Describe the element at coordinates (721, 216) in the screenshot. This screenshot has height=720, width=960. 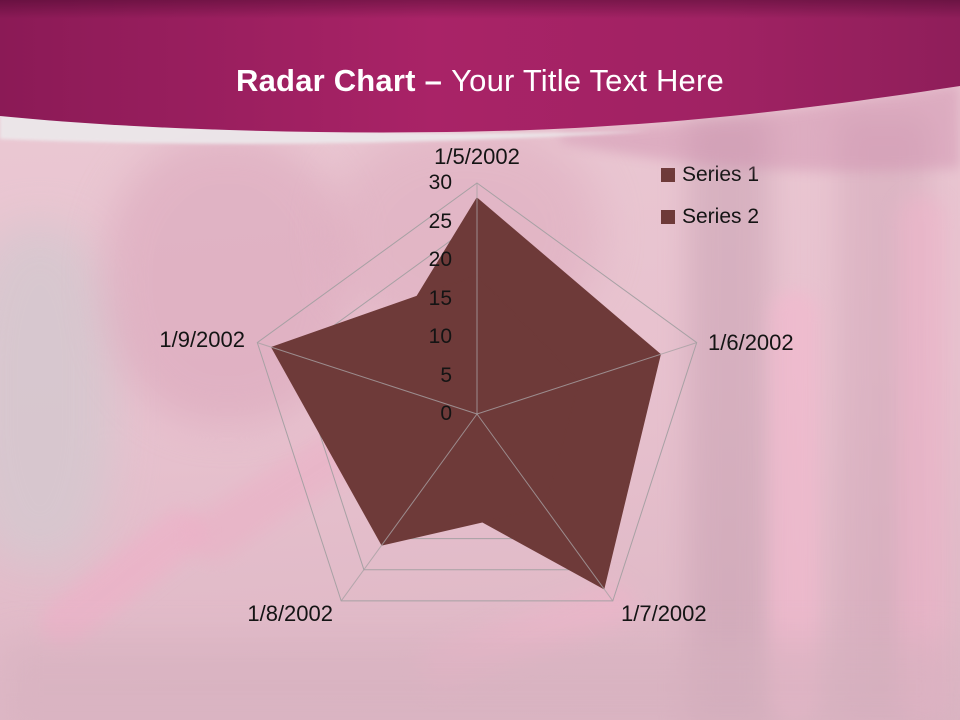
I see `legend-label: Series 2` at that location.